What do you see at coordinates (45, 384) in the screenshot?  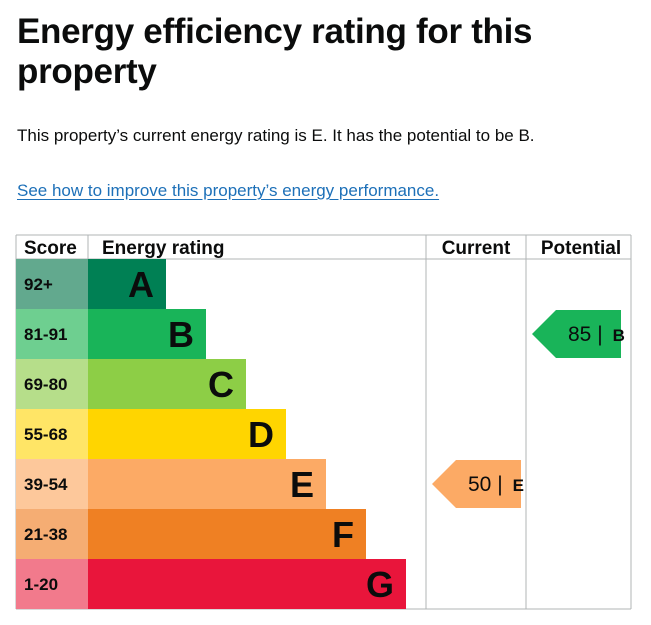 I see `score-range-c: 69-80` at bounding box center [45, 384].